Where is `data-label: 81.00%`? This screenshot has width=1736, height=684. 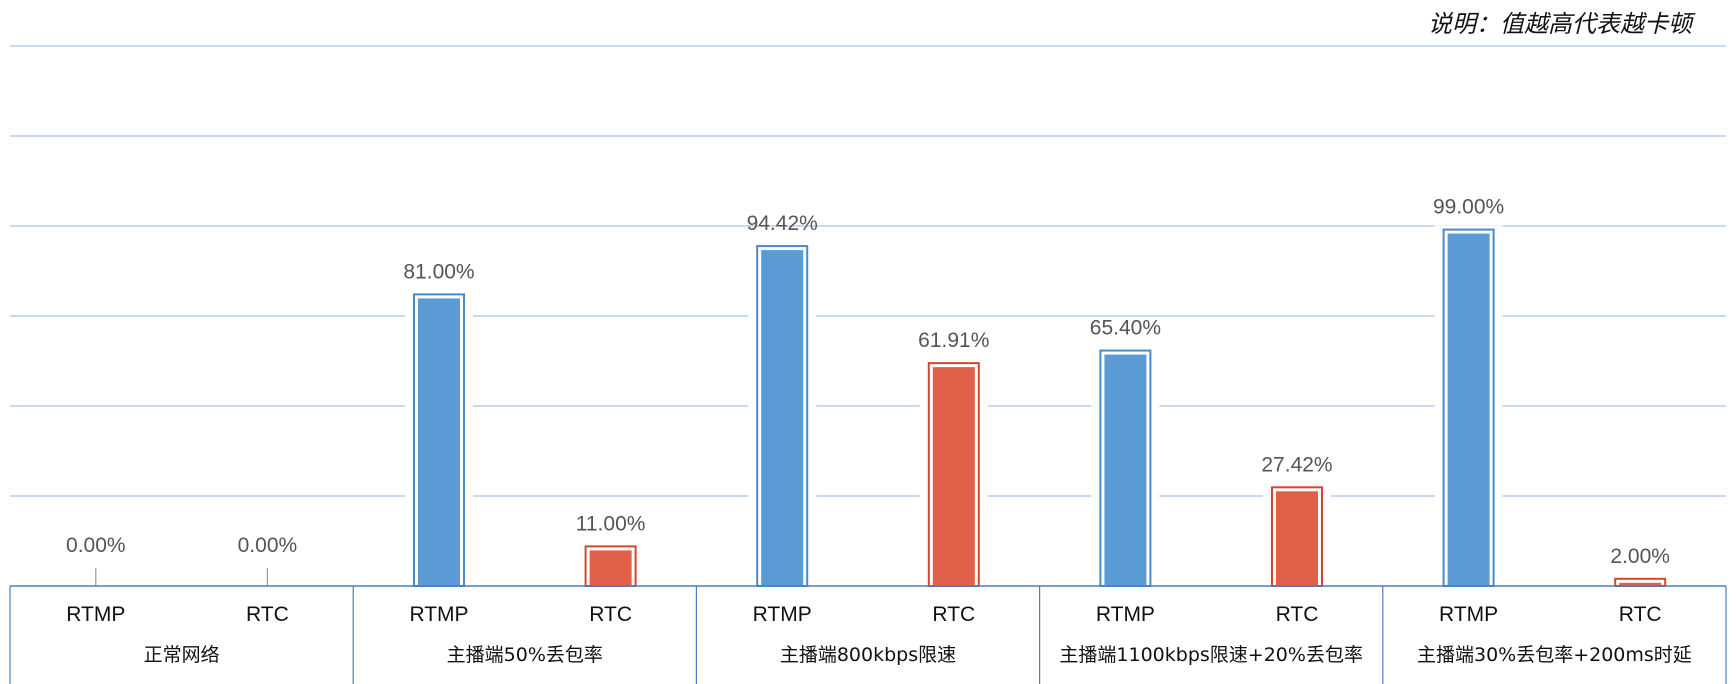 data-label: 81.00% is located at coordinates (438, 271).